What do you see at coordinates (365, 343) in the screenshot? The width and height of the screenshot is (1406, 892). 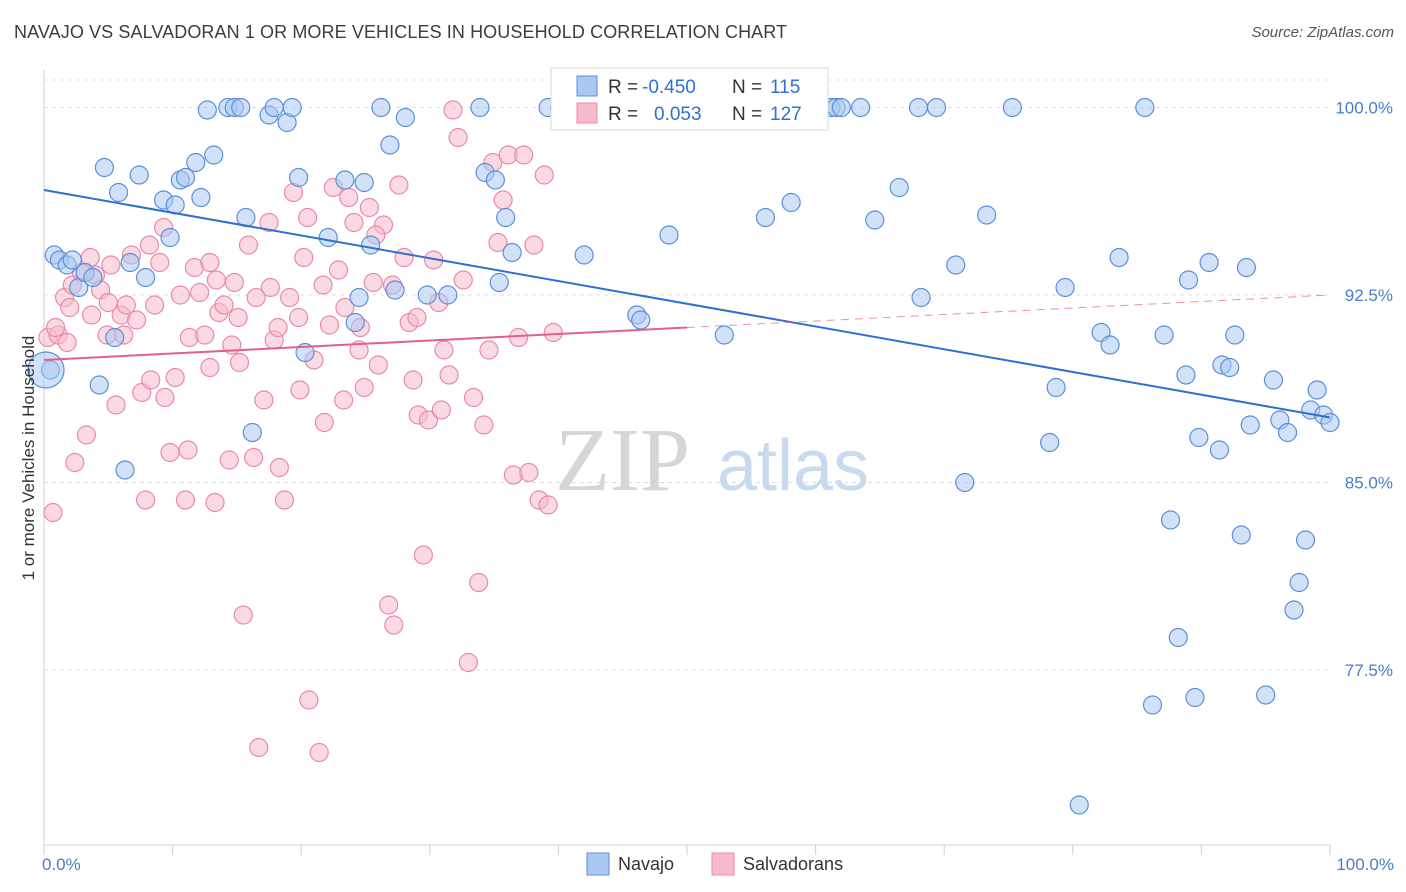 I see `salvadoran-trend-line` at bounding box center [365, 343].